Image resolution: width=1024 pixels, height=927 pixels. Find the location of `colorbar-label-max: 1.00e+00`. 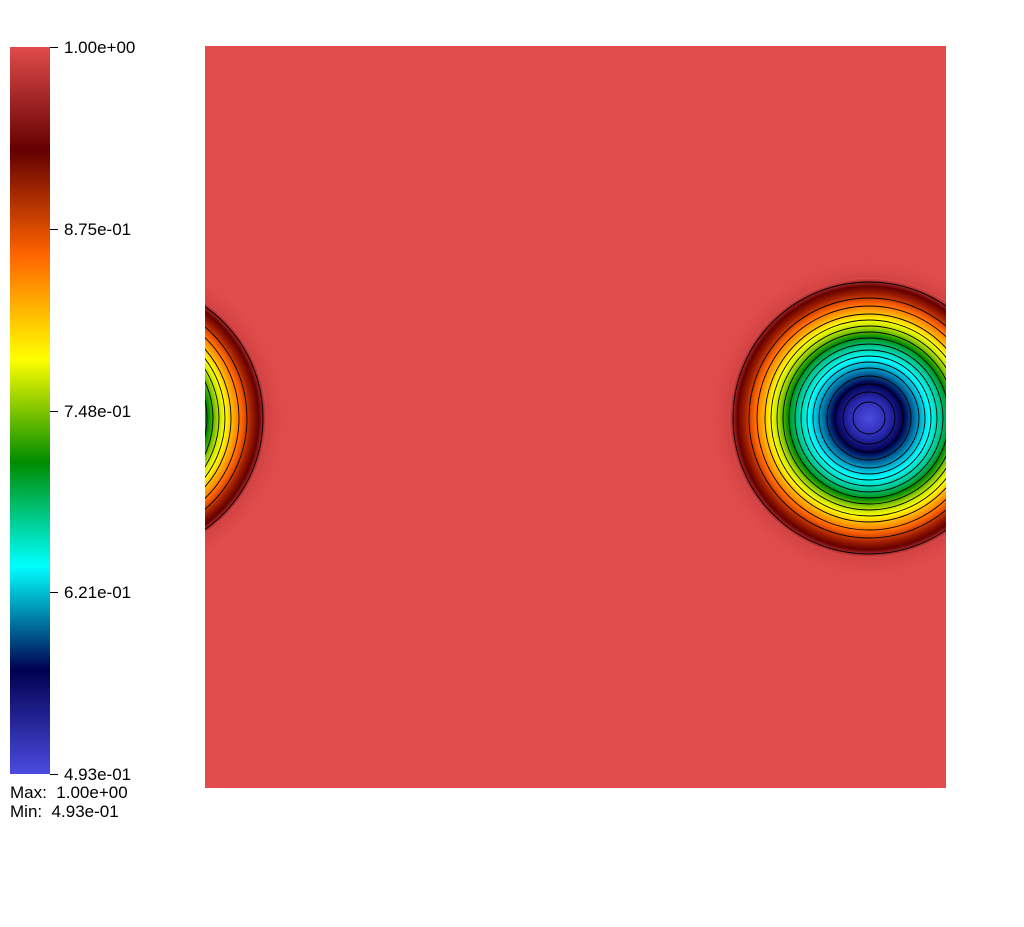

colorbar-label-max: 1.00e+00 is located at coordinates (100, 47).